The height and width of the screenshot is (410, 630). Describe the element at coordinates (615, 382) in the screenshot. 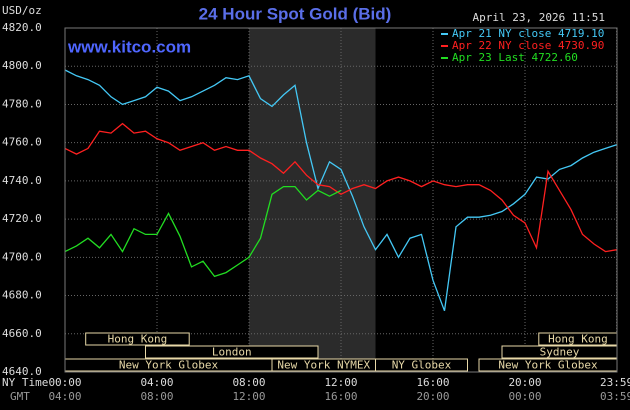

I see `x-tick-label: 23:59` at that location.